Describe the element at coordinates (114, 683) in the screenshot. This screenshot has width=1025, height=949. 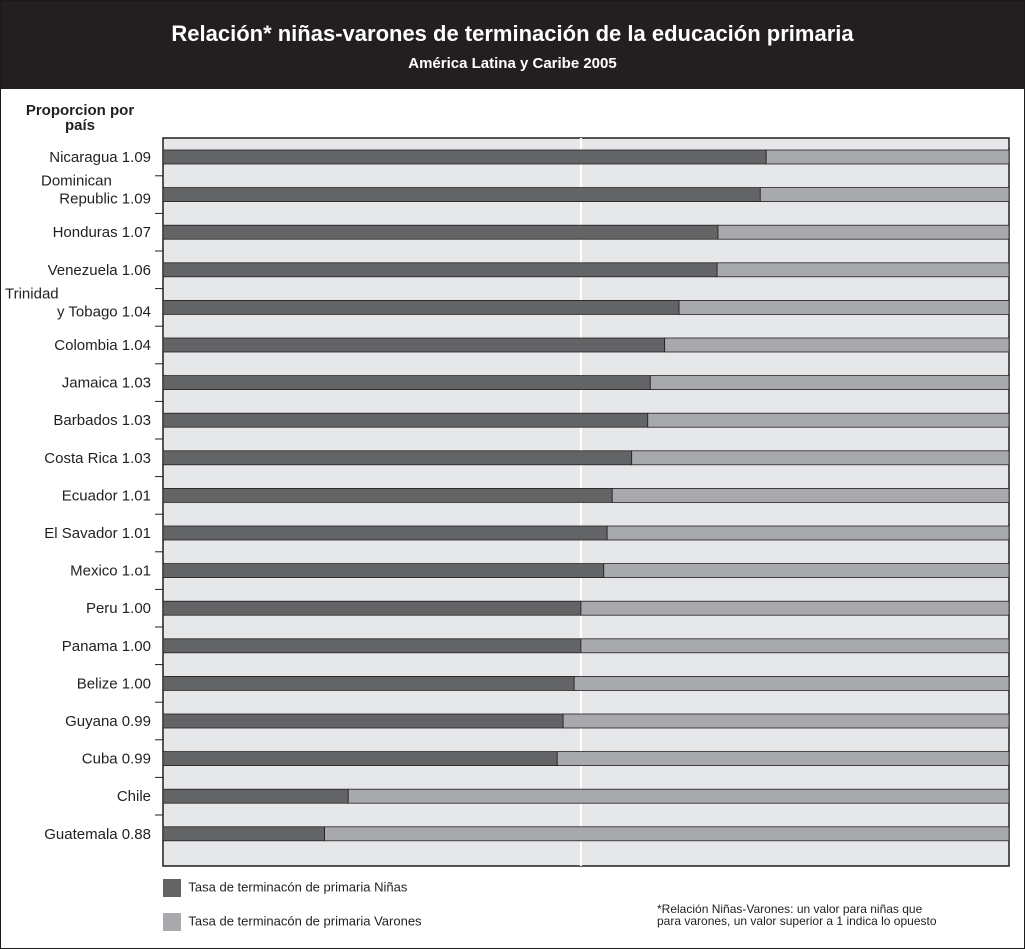
I see `category-label: Belize 1.00` at that location.